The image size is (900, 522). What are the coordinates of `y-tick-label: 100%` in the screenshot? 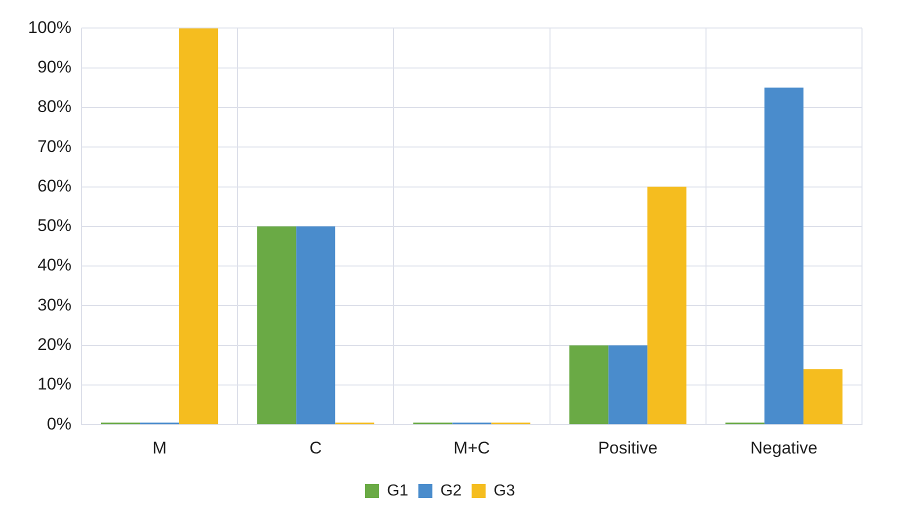 It's located at (50, 27).